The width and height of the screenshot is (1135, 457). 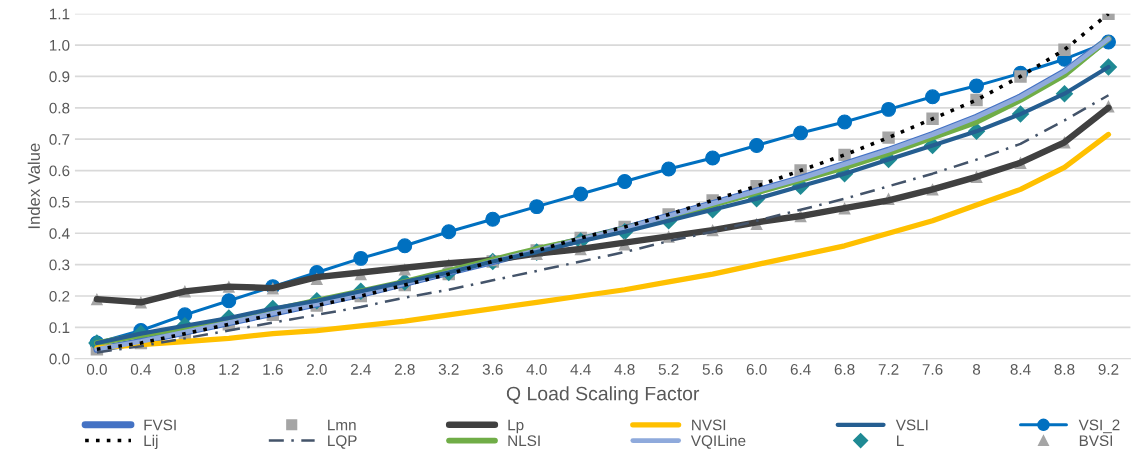 I want to click on x-tick-label: 0.4, so click(x=141, y=369).